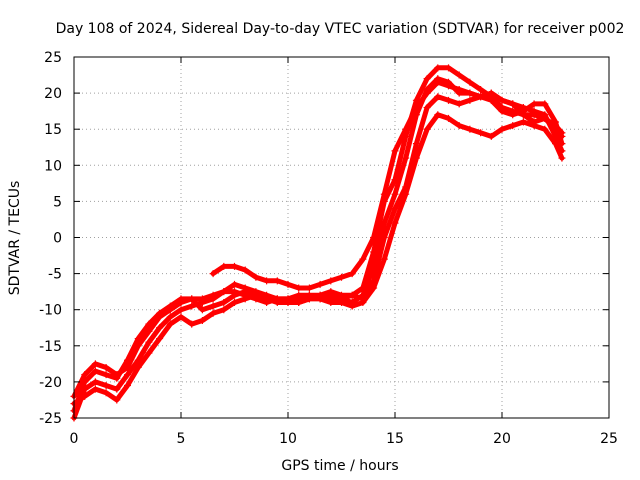 The width and height of the screenshot is (640, 480). Describe the element at coordinates (53, 94) in the screenshot. I see `y-tick-label: 20` at that location.